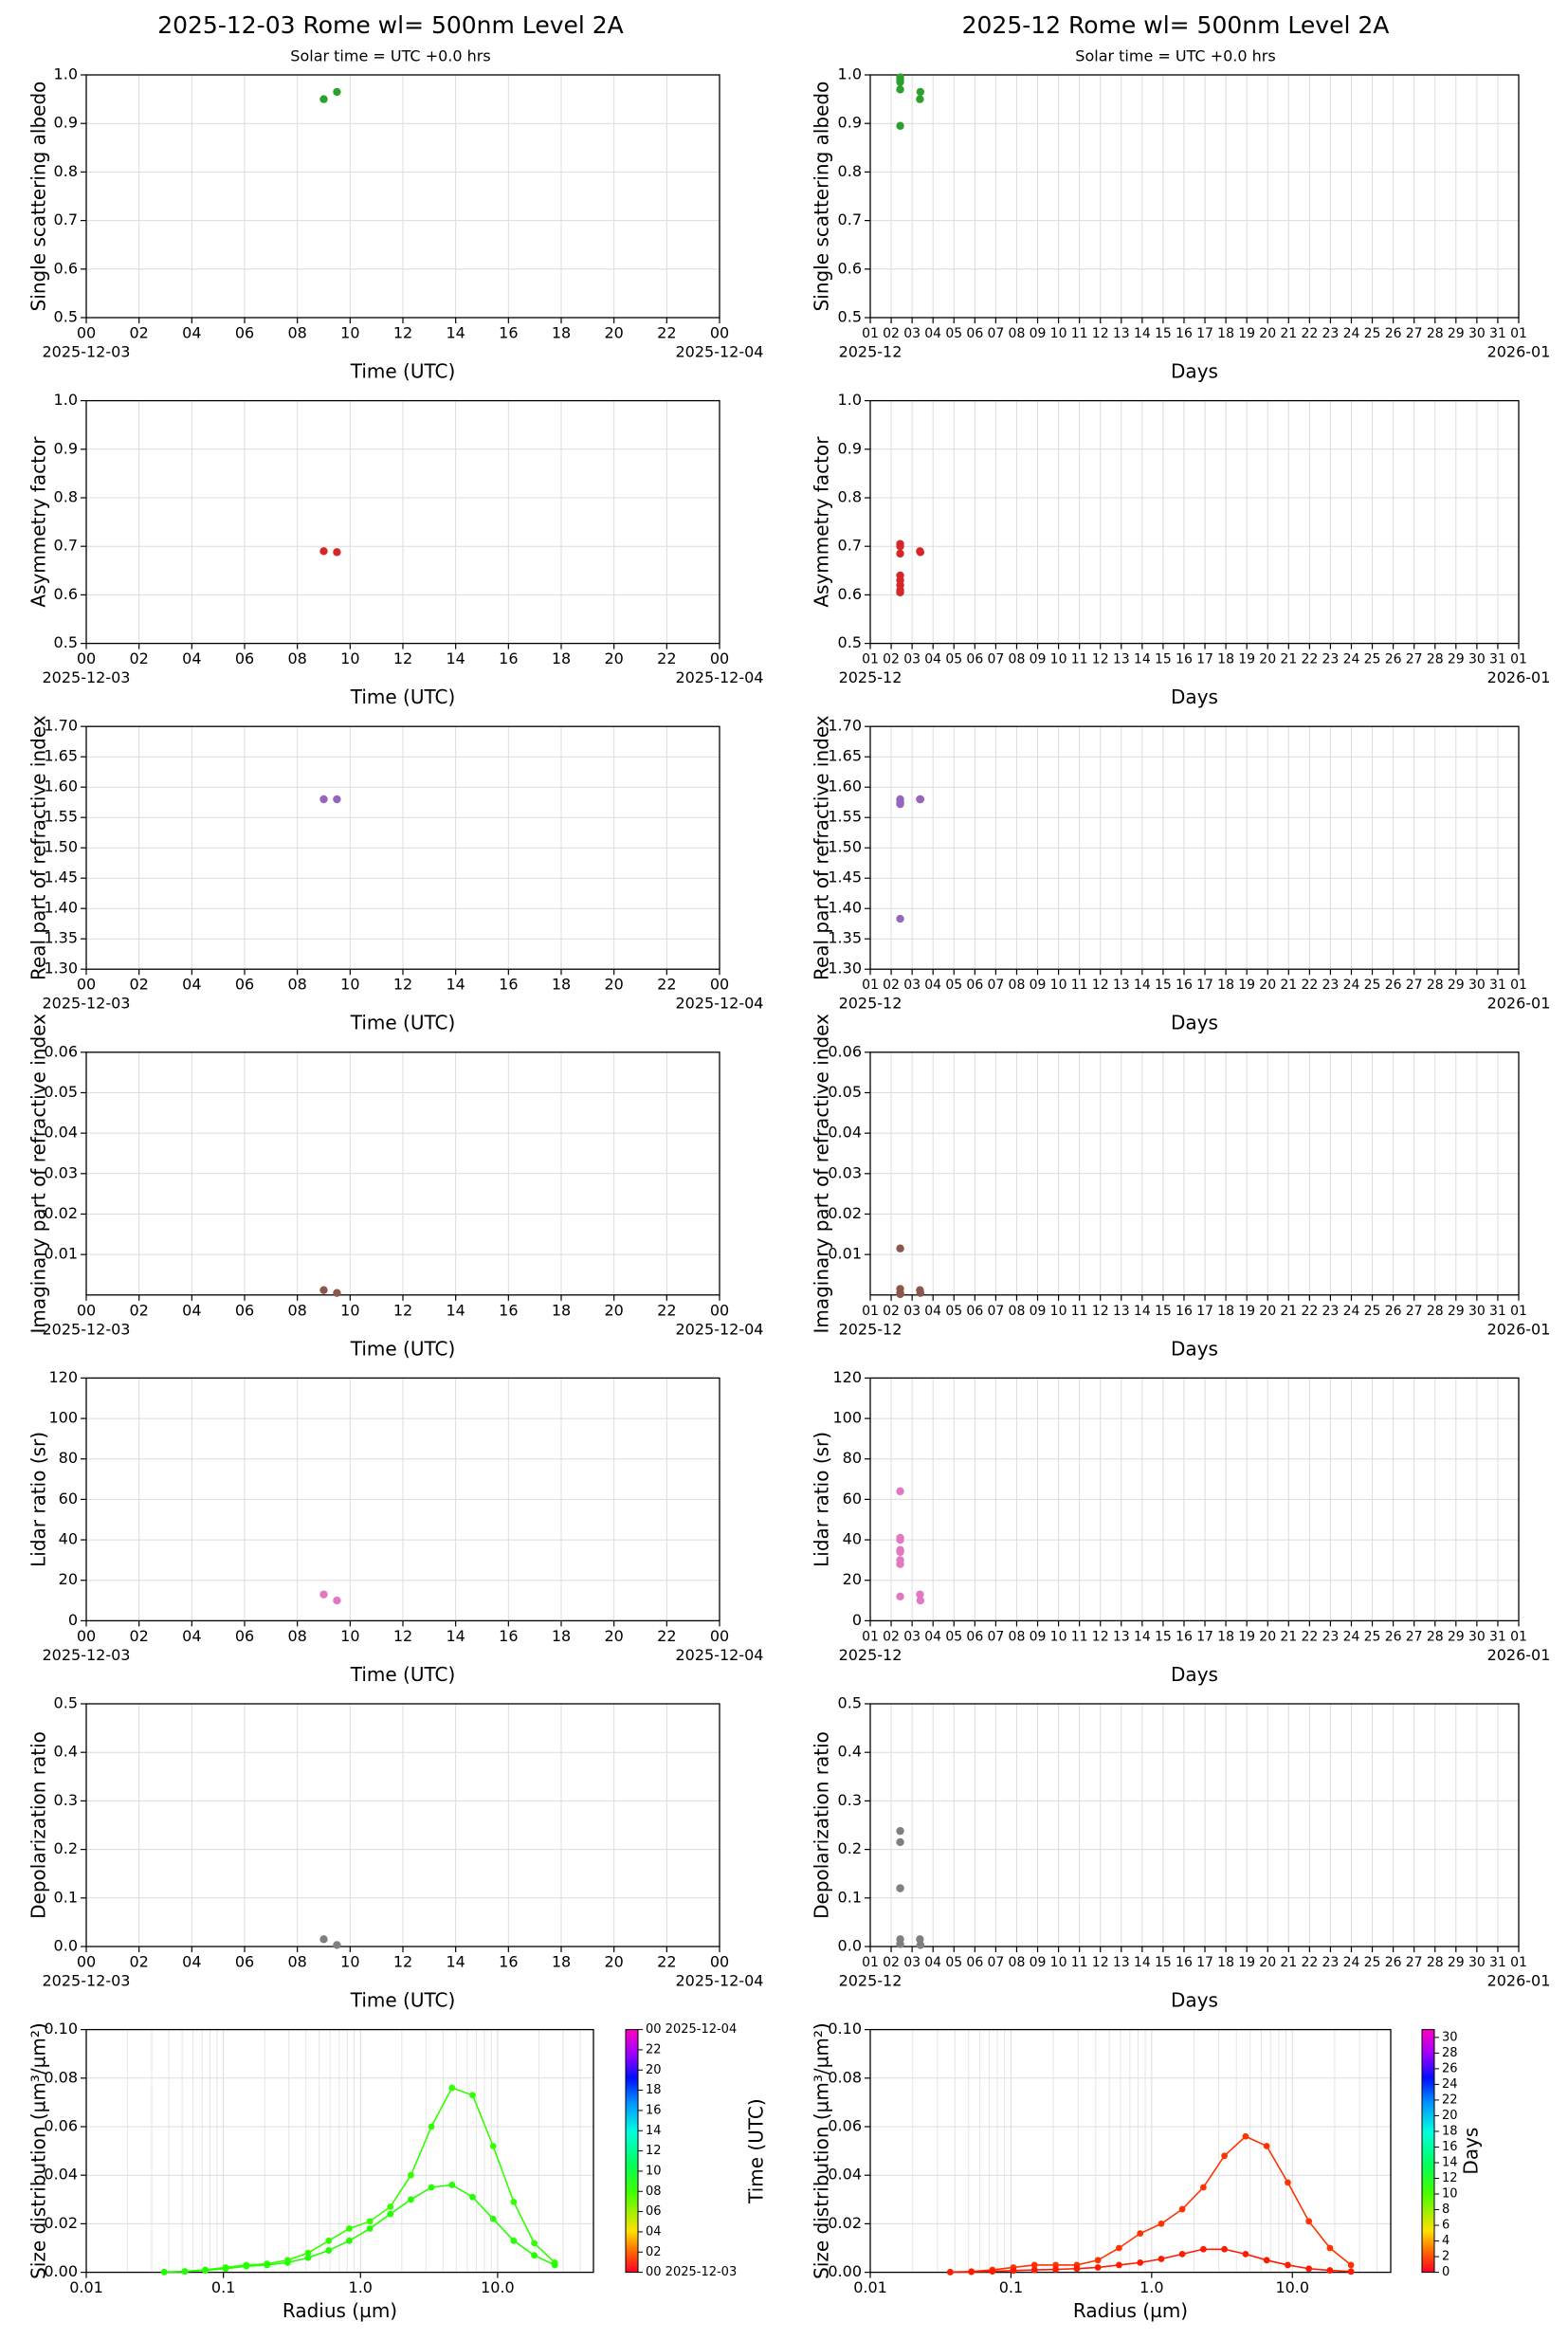  I want to click on x-tick-label: 0.1, so click(223, 2287).